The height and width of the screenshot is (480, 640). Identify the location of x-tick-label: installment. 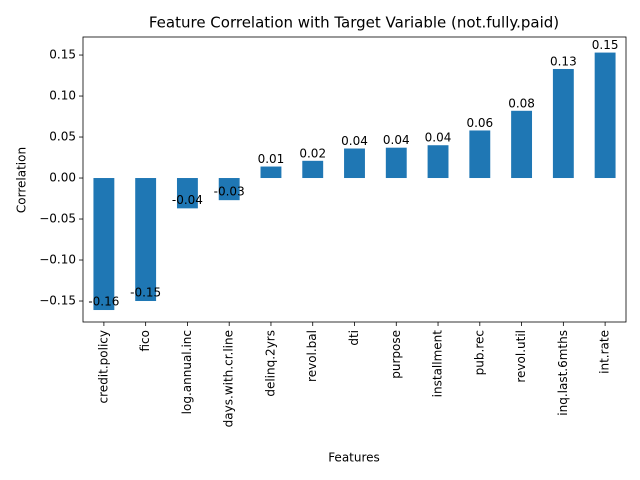
(438, 364).